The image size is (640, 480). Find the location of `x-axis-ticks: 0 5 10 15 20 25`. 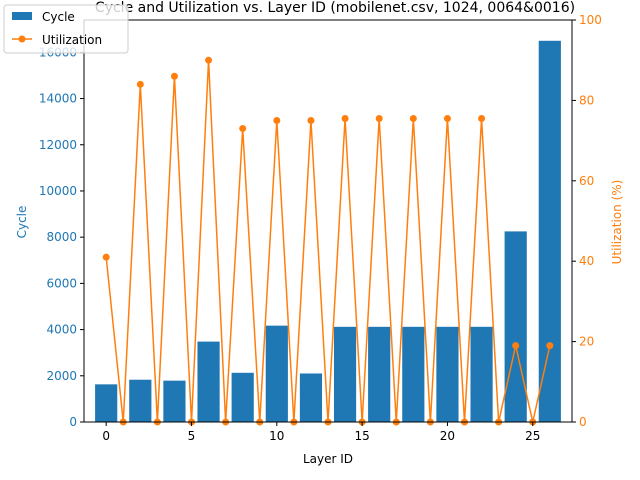

x-axis-ticks: 0 5 10 15 20 25 is located at coordinates (321, 432).